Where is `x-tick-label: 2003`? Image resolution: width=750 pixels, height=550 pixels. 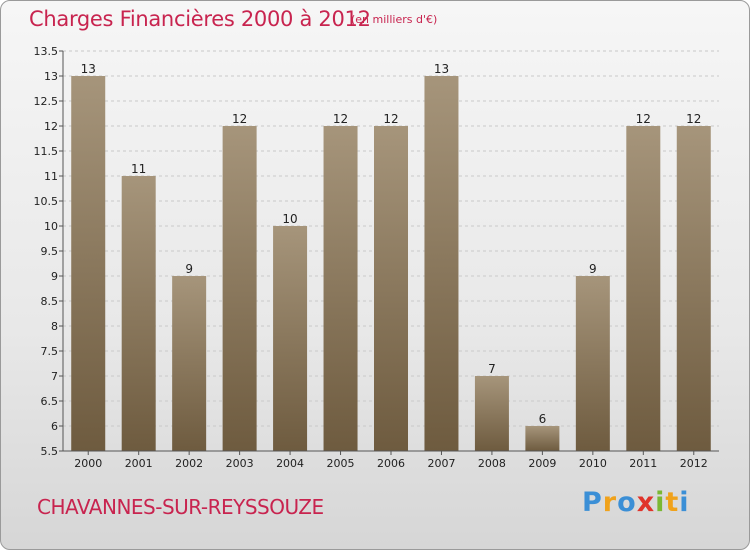 x-tick-label: 2003 is located at coordinates (240, 463).